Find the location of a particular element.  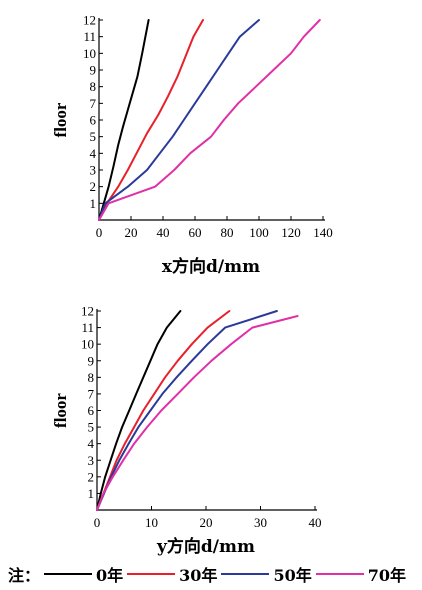

legend-item-2: 50年 is located at coordinates (265, 574).